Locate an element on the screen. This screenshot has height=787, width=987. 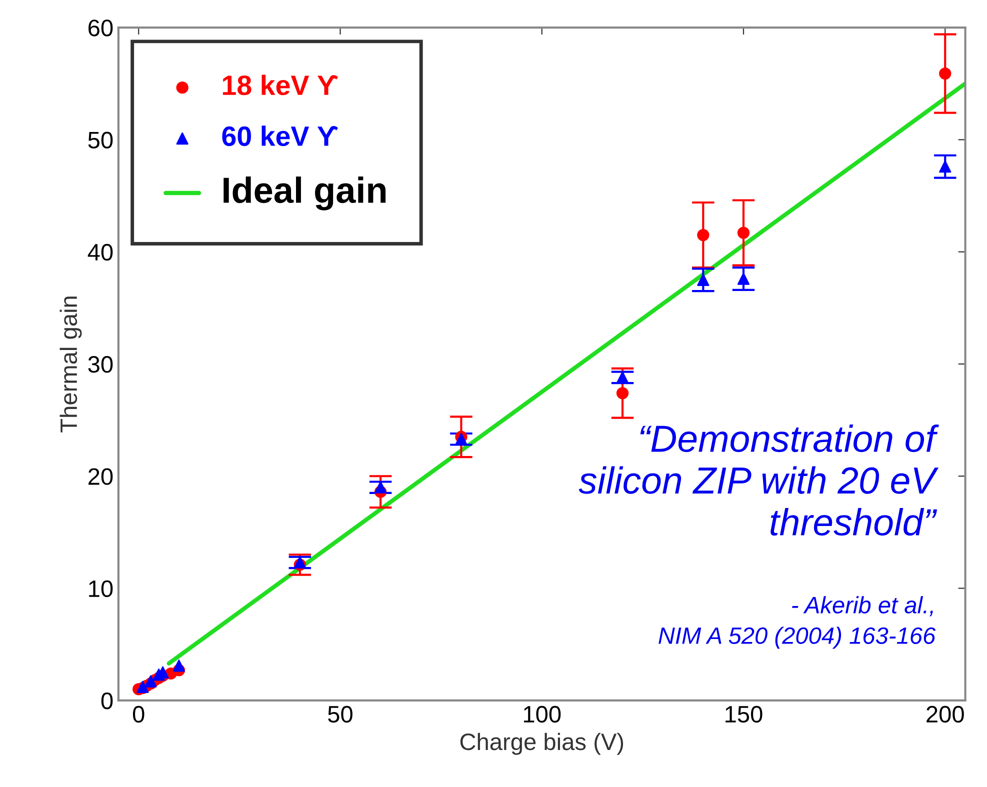
y-tick-label: 40 is located at coordinates (100, 252).